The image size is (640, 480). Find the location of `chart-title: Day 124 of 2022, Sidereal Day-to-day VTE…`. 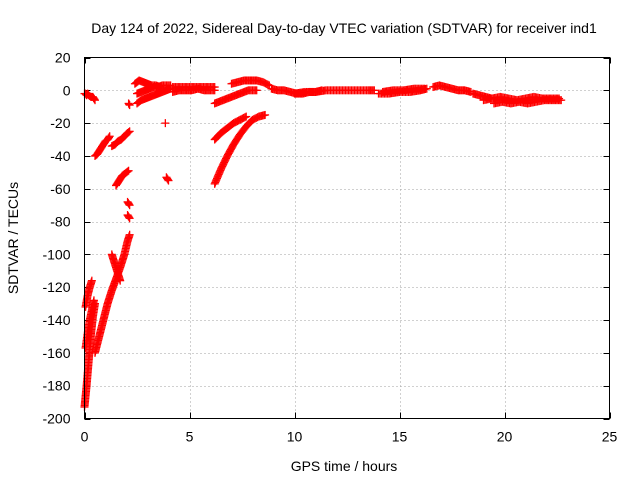

chart-title: Day 124 of 2022, Sidereal Day-to-day VTE… is located at coordinates (344, 28).